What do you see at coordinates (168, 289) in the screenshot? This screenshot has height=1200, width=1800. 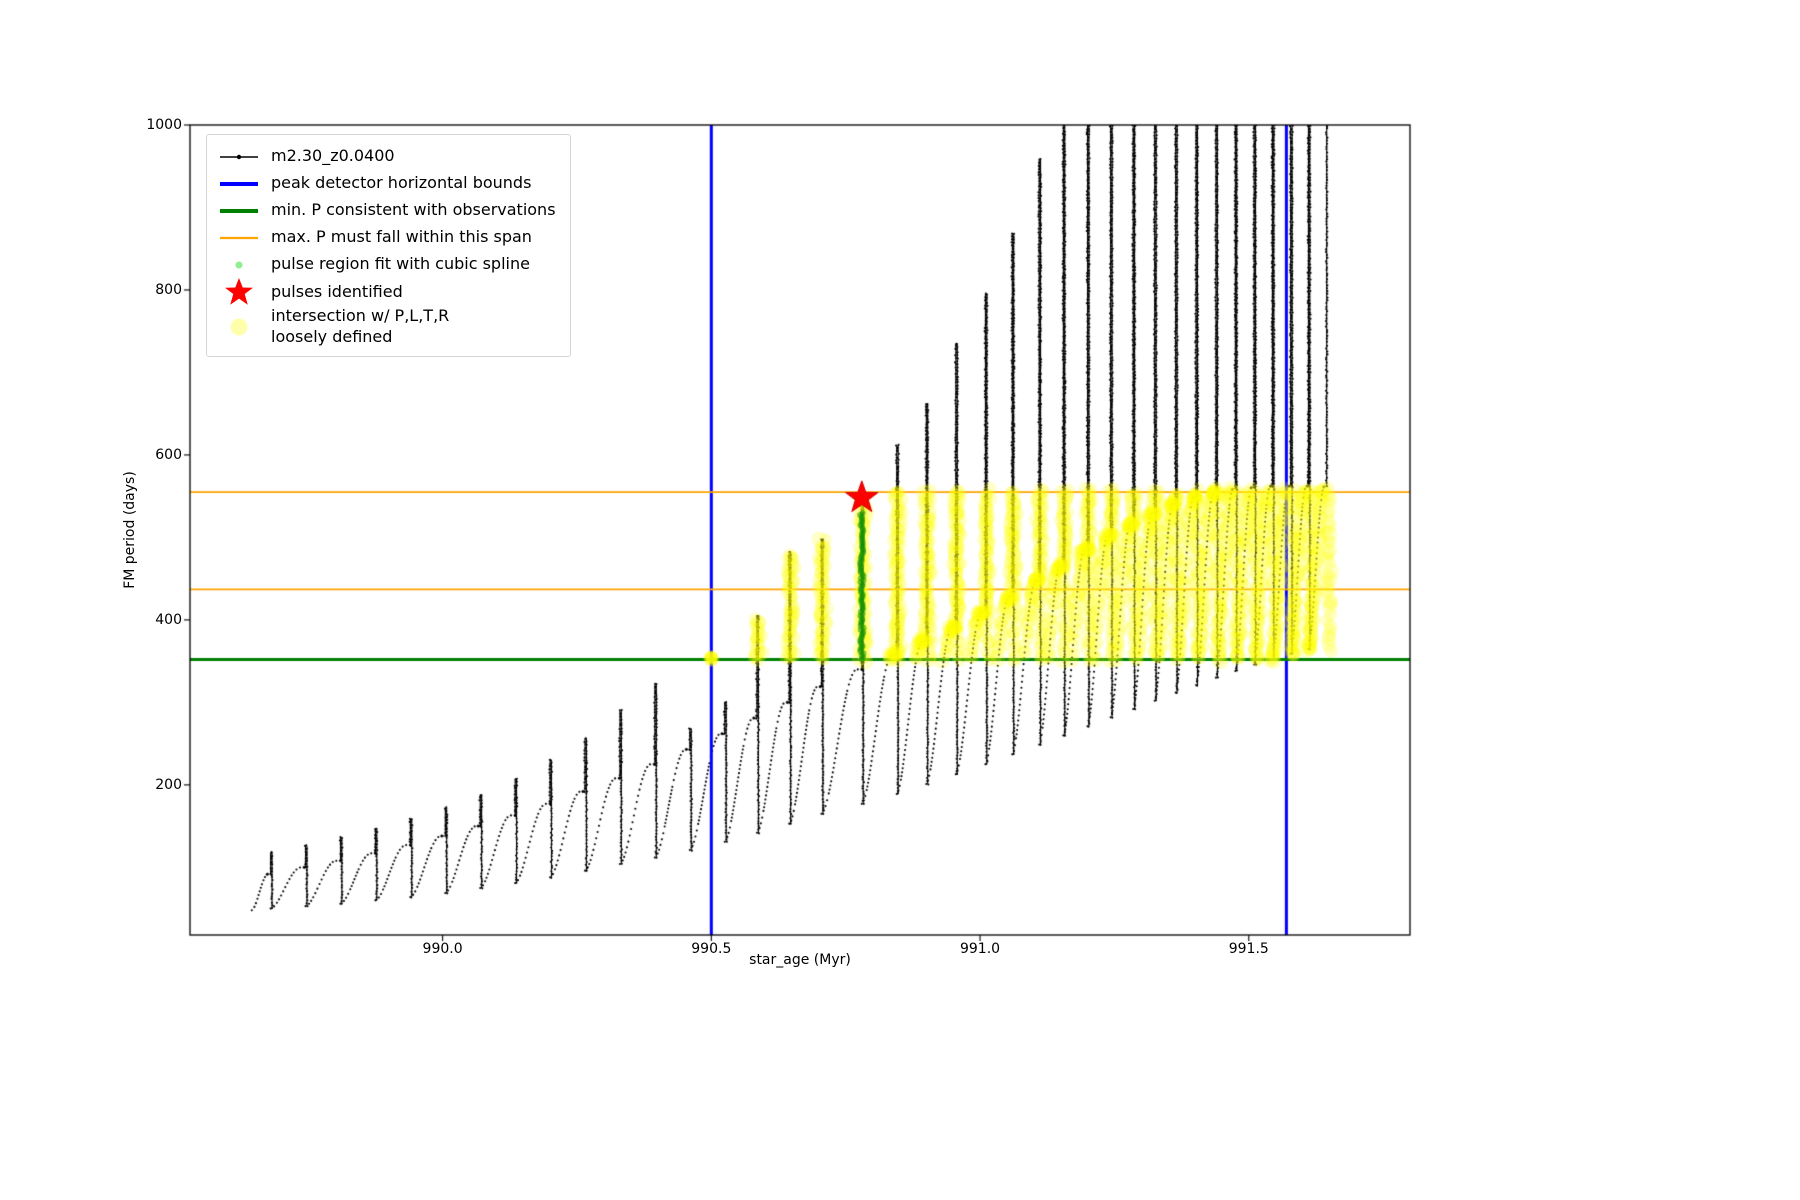 I see `y-tick-label: 800` at bounding box center [168, 289].